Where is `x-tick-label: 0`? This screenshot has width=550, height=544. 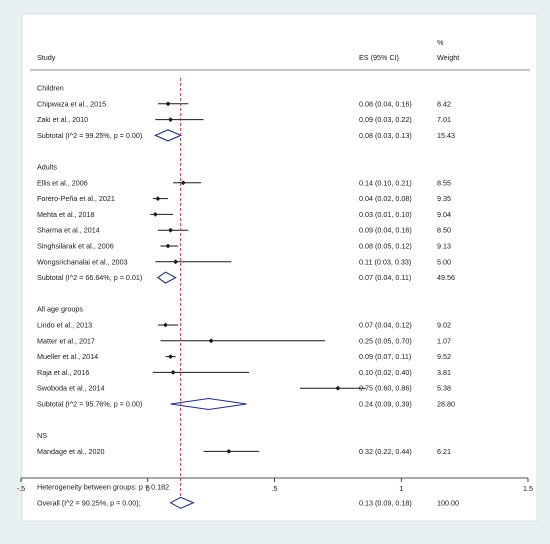
x-tick-label: 0 is located at coordinates (148, 488).